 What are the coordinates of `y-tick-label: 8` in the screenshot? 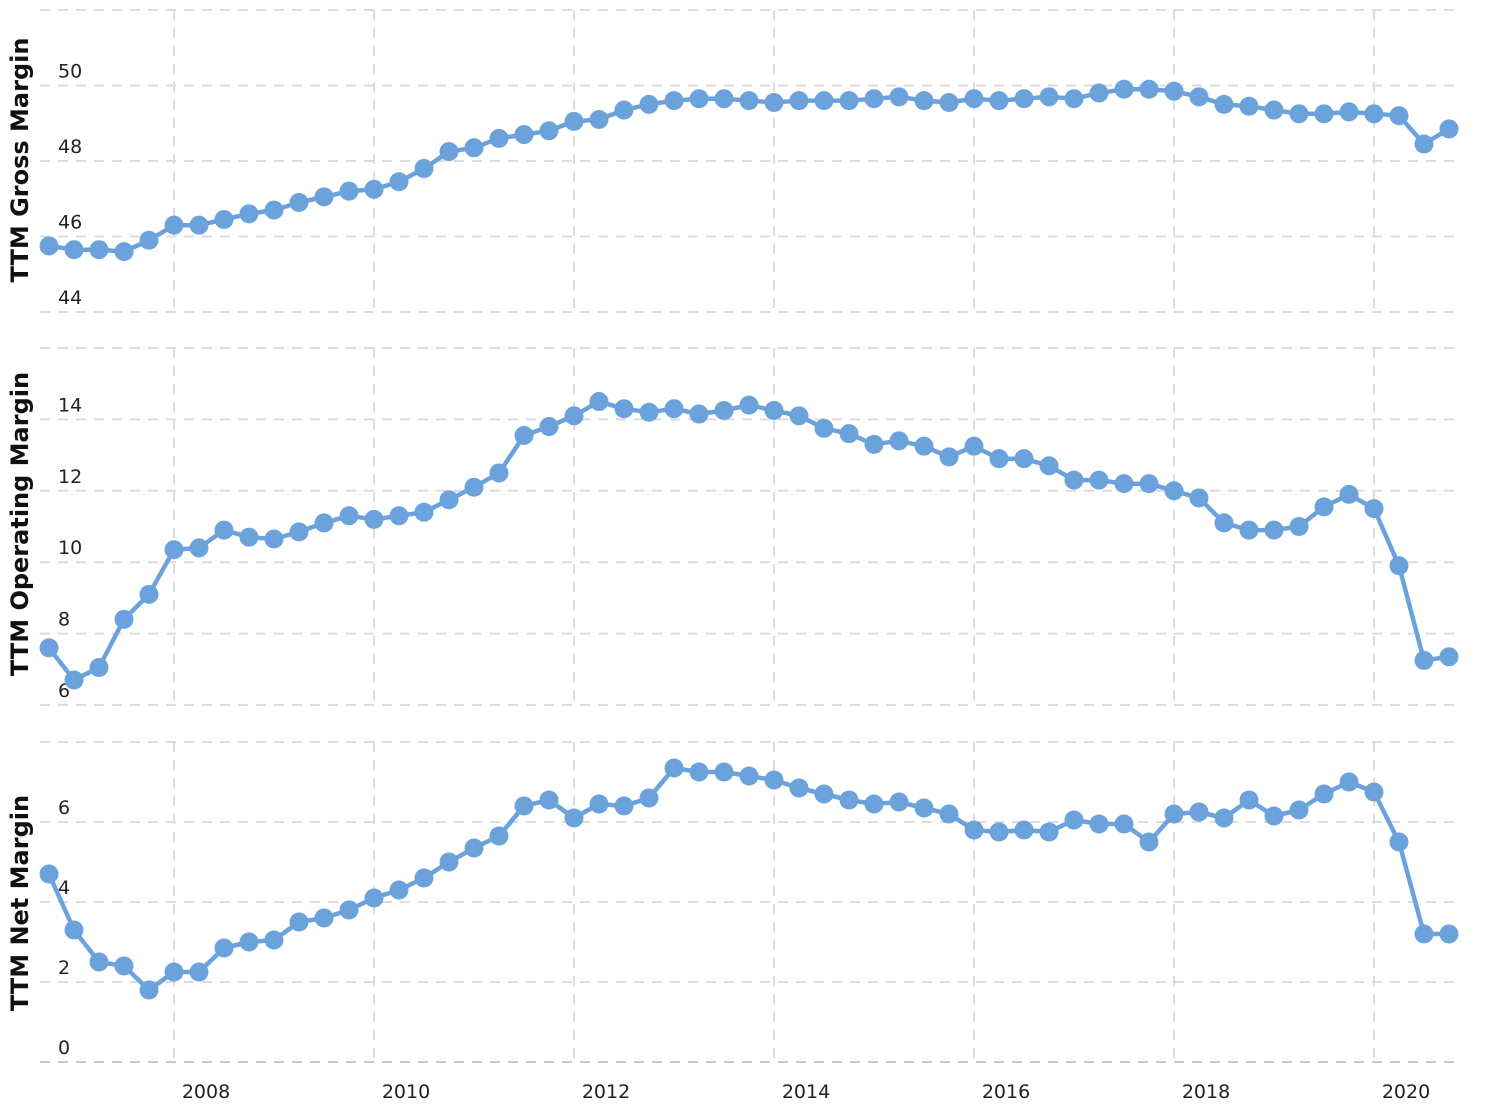 It's located at (64, 620).